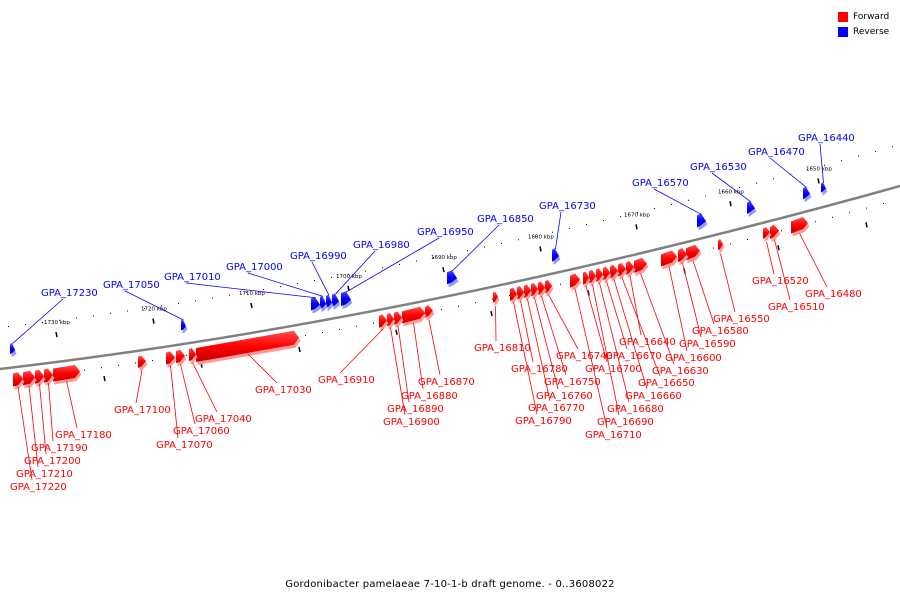 Image resolution: width=900 pixels, height=600 pixels. What do you see at coordinates (318, 256) in the screenshot?
I see `gene-label-gpa-16990: GPA_16990` at bounding box center [318, 256].